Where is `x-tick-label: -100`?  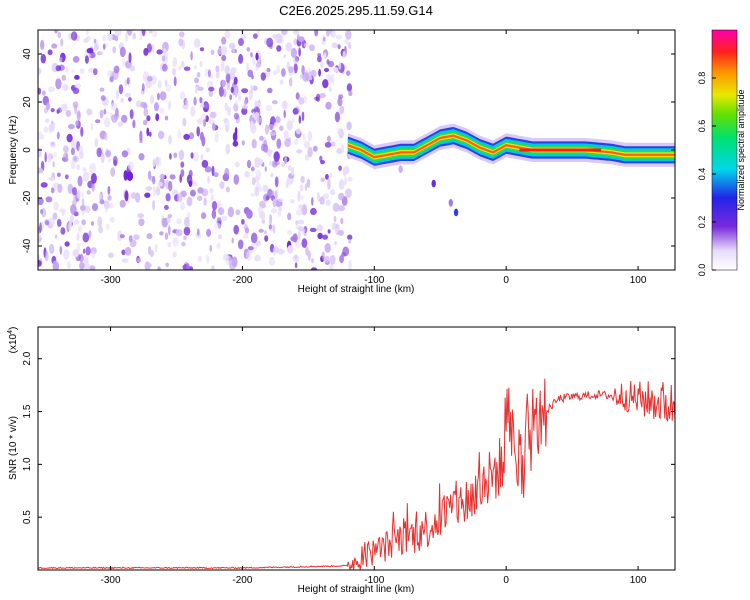
x-tick-label: -100 is located at coordinates (374, 580).